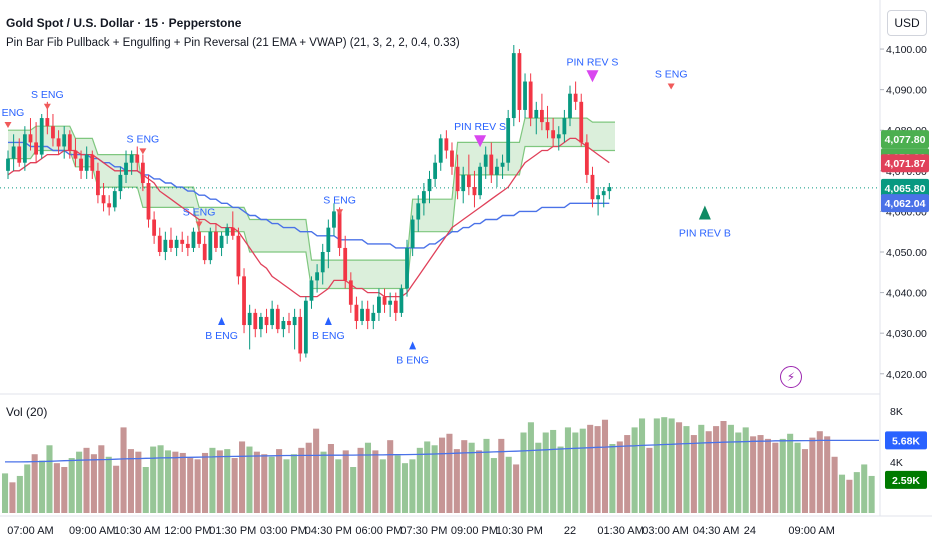 The height and width of the screenshot is (555, 932). What do you see at coordinates (791, 377) in the screenshot?
I see `lightning-icon: ⚡` at bounding box center [791, 377].